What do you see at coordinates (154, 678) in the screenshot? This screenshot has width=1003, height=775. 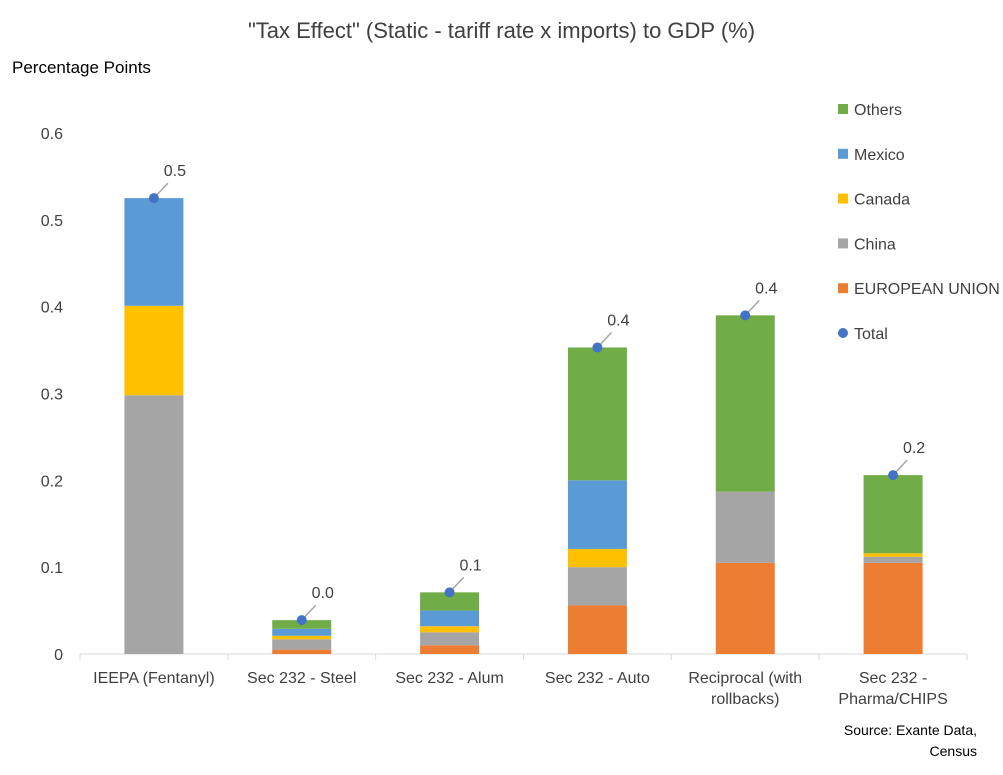 I see `x-tick-label: IEEPA (Fentanyl)` at bounding box center [154, 678].